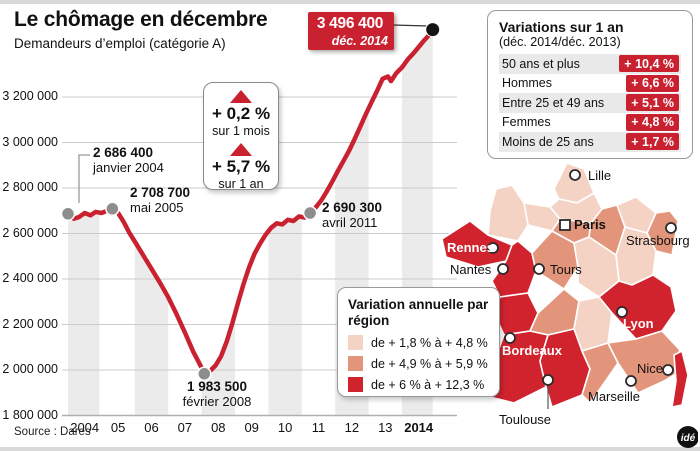 Image resolution: width=700 pixels, height=451 pixels. What do you see at coordinates (30, 278) in the screenshot?
I see `y-tick: 2 400 000` at bounding box center [30, 278].